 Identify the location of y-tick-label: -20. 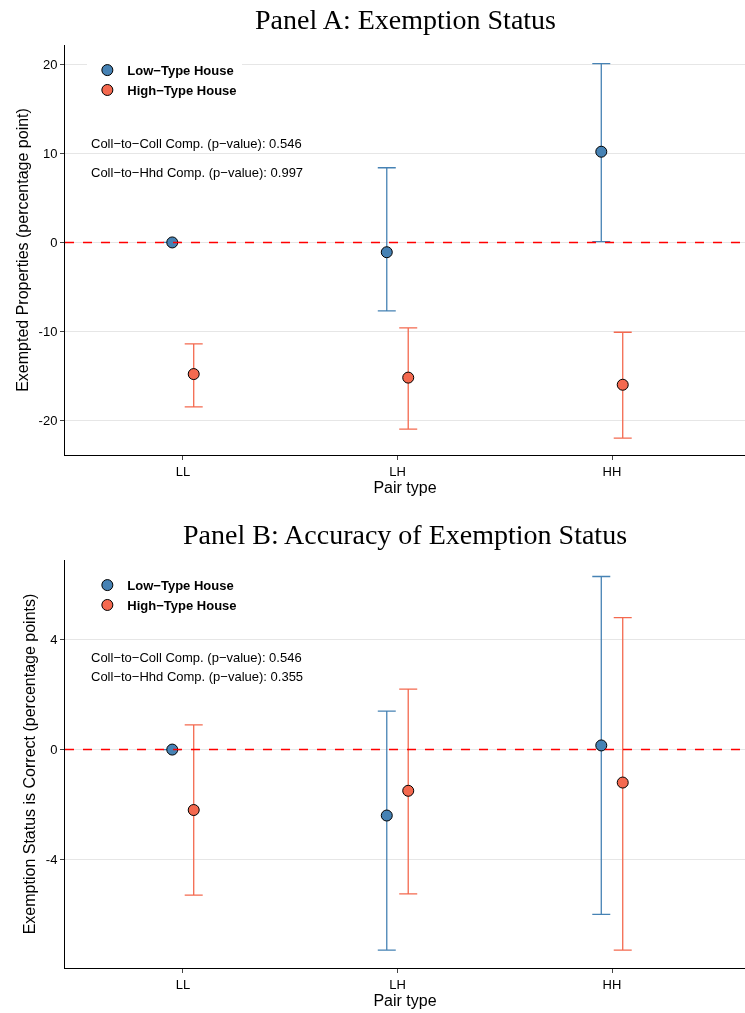
(48, 420).